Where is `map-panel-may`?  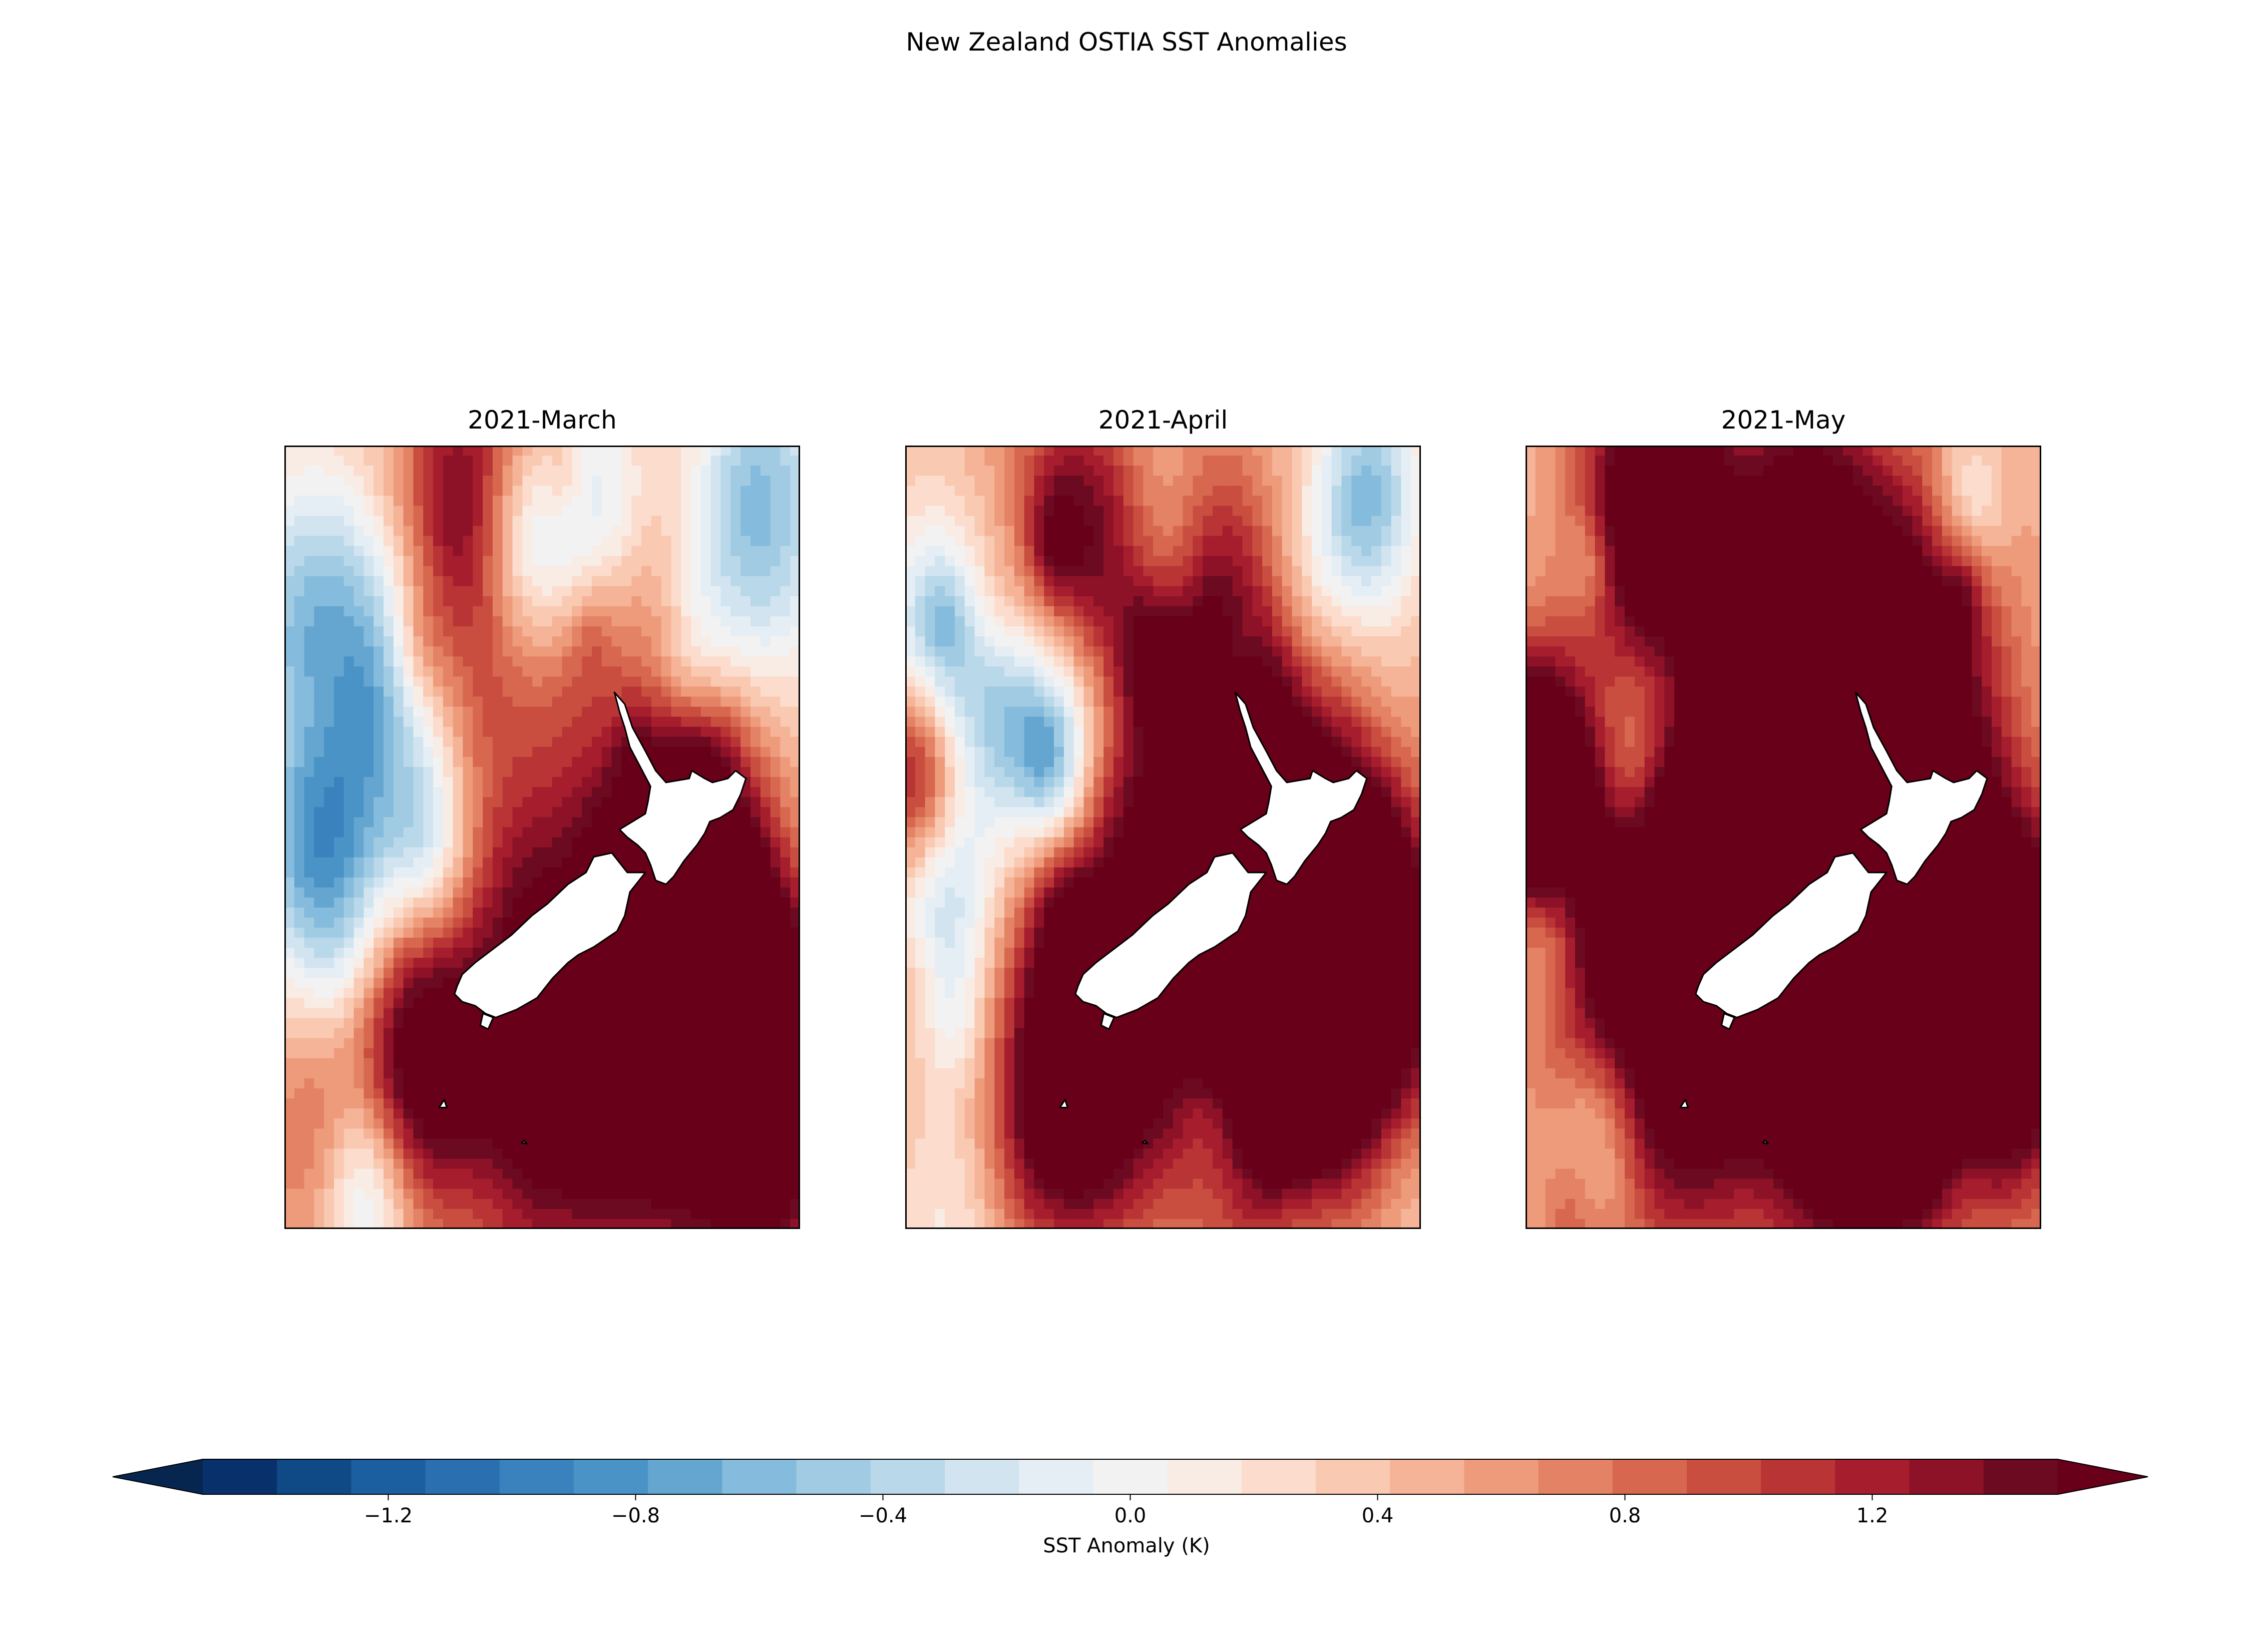
map-panel-may is located at coordinates (1784, 837).